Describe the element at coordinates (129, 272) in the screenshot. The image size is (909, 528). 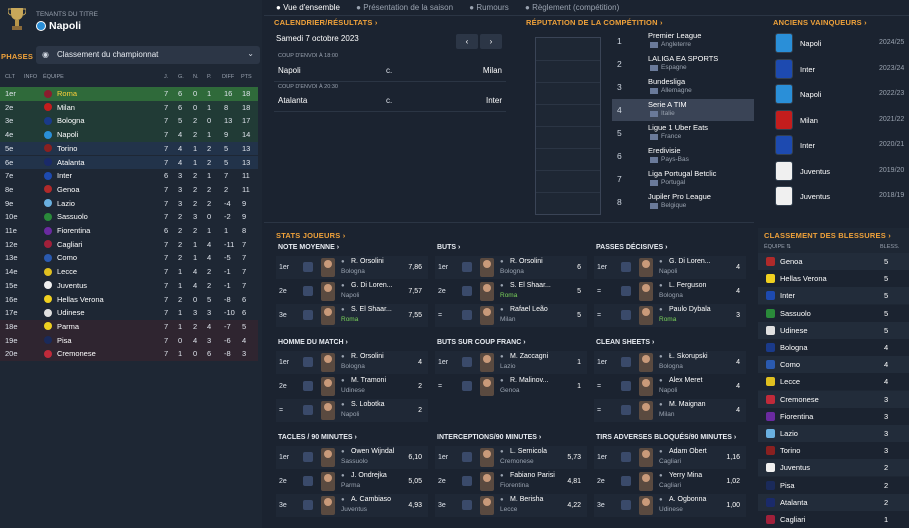
I see `table-row: 14e Lecce 7 1 4 2 -1 7` at that location.